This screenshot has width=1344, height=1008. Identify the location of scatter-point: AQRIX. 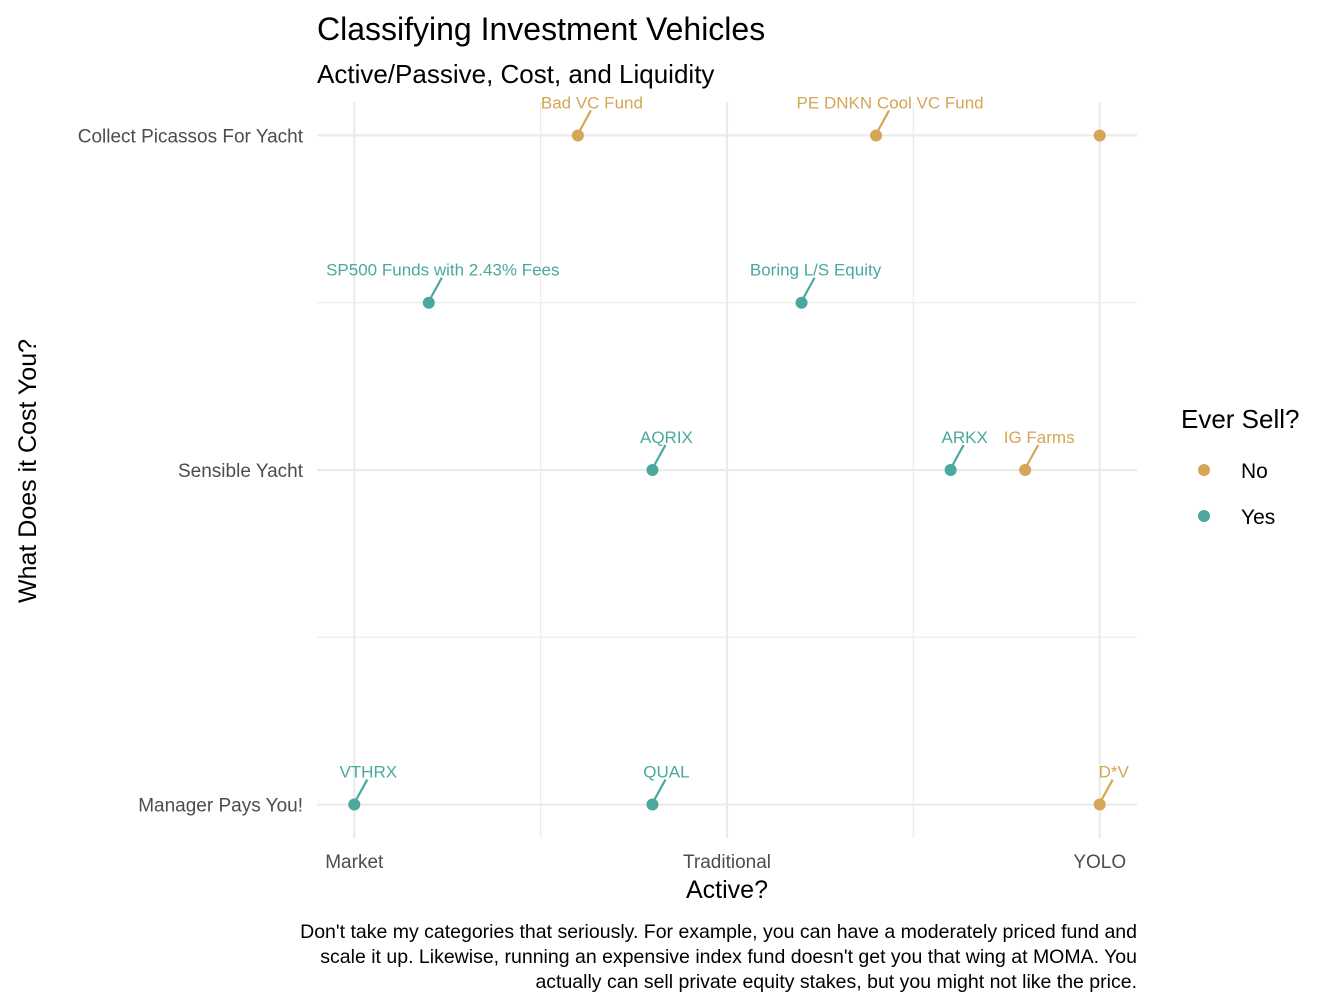
(666, 452).